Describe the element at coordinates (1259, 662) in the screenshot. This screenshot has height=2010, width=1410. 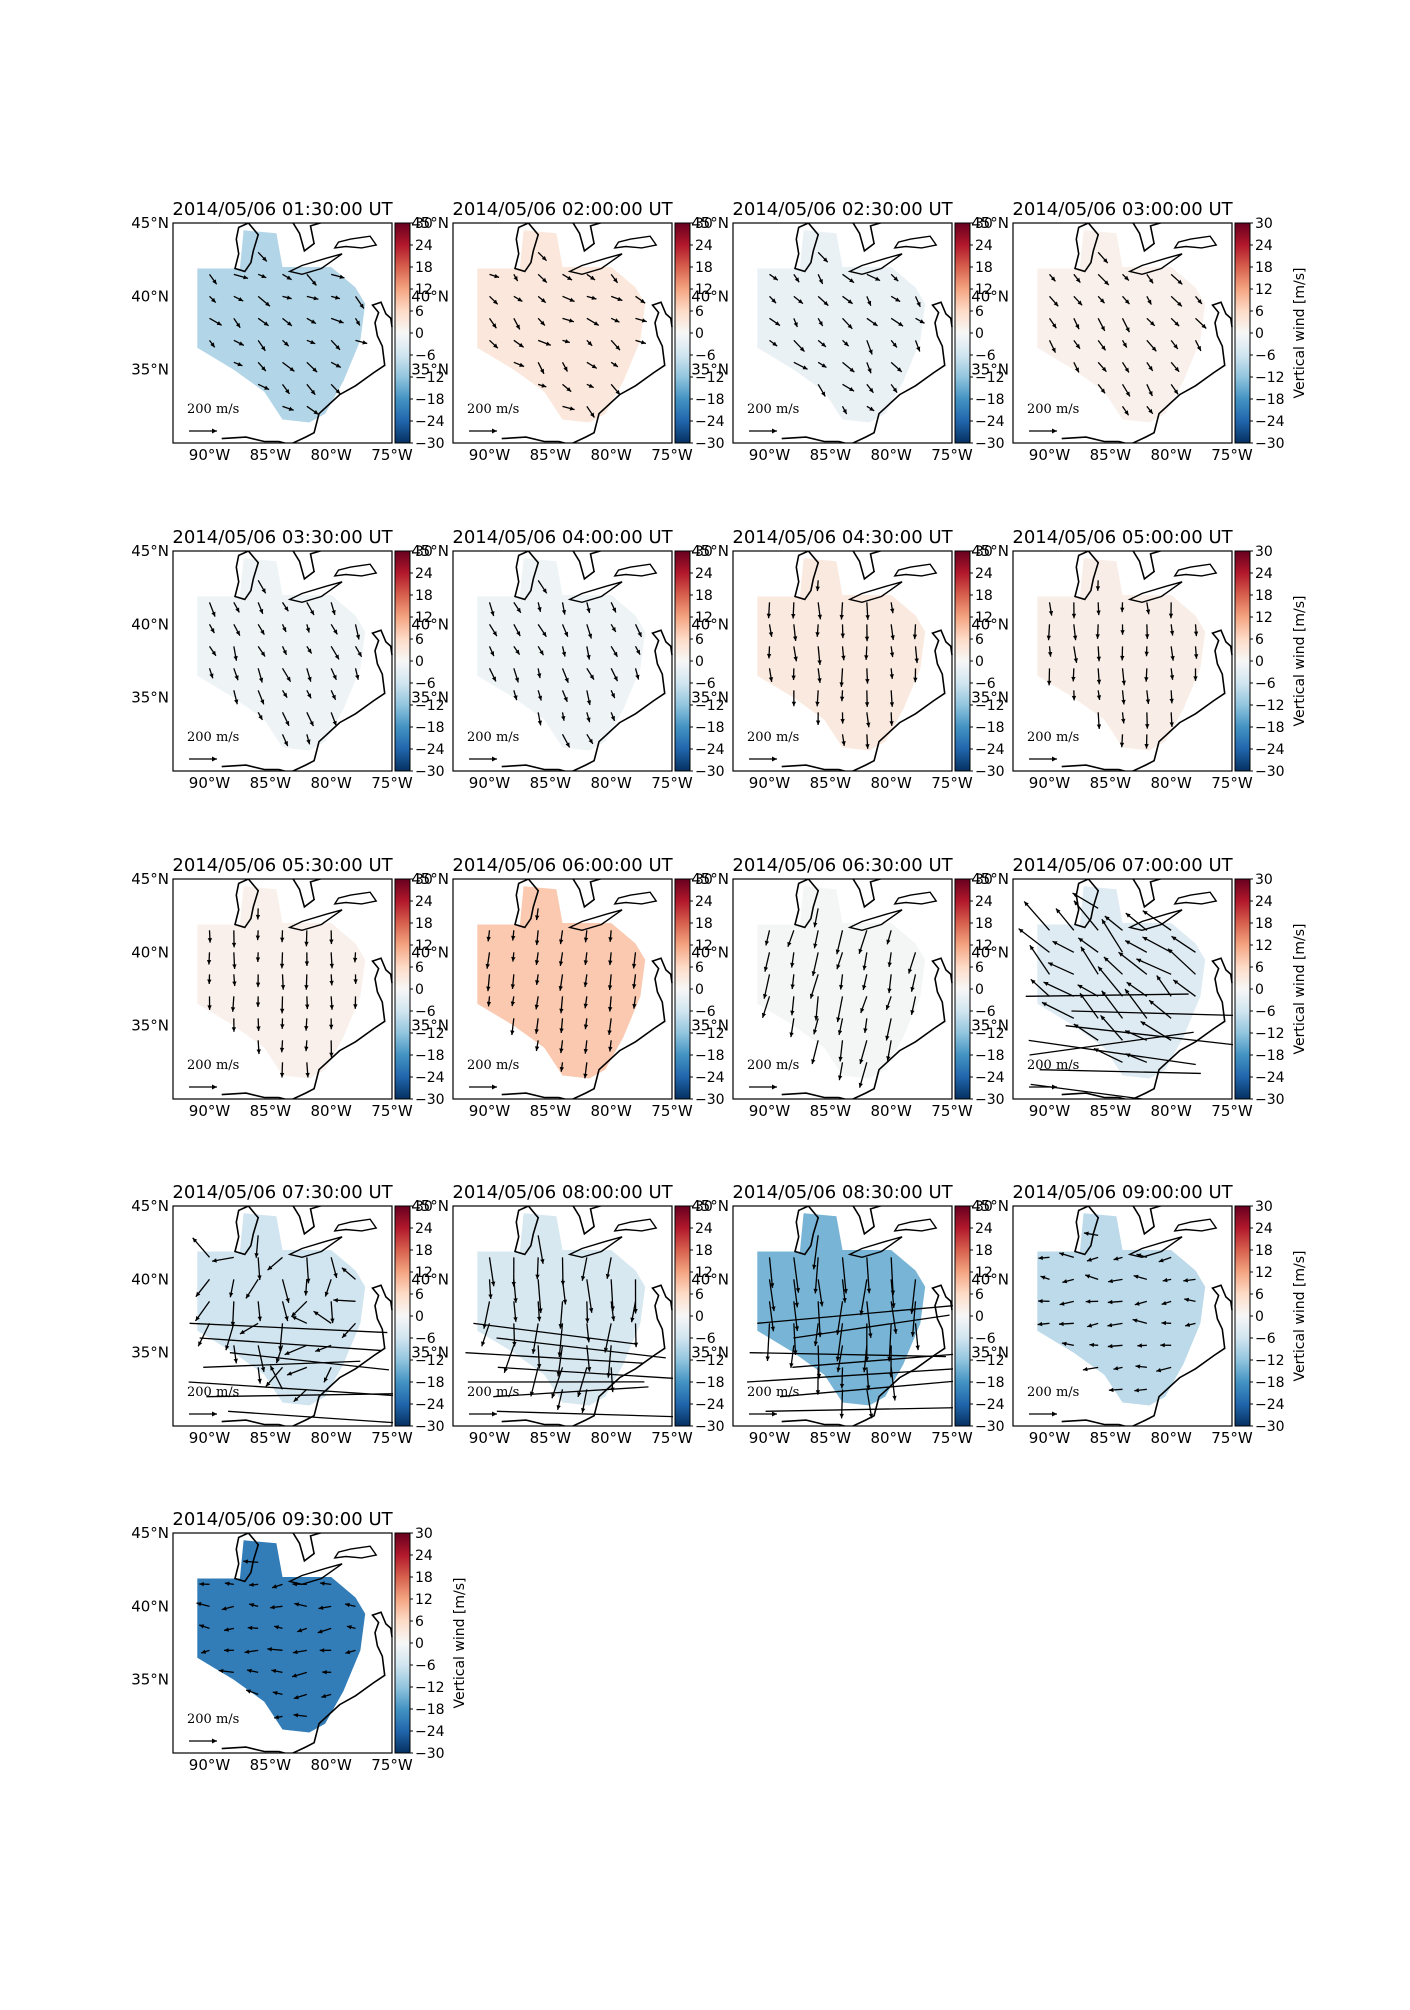
I see `colorbar-tick-label: 0` at that location.